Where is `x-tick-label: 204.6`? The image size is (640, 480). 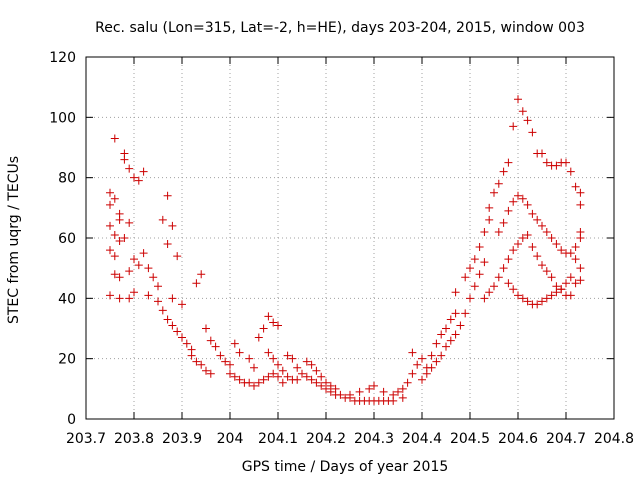 x-tick-label: 204.6 is located at coordinates (518, 439).